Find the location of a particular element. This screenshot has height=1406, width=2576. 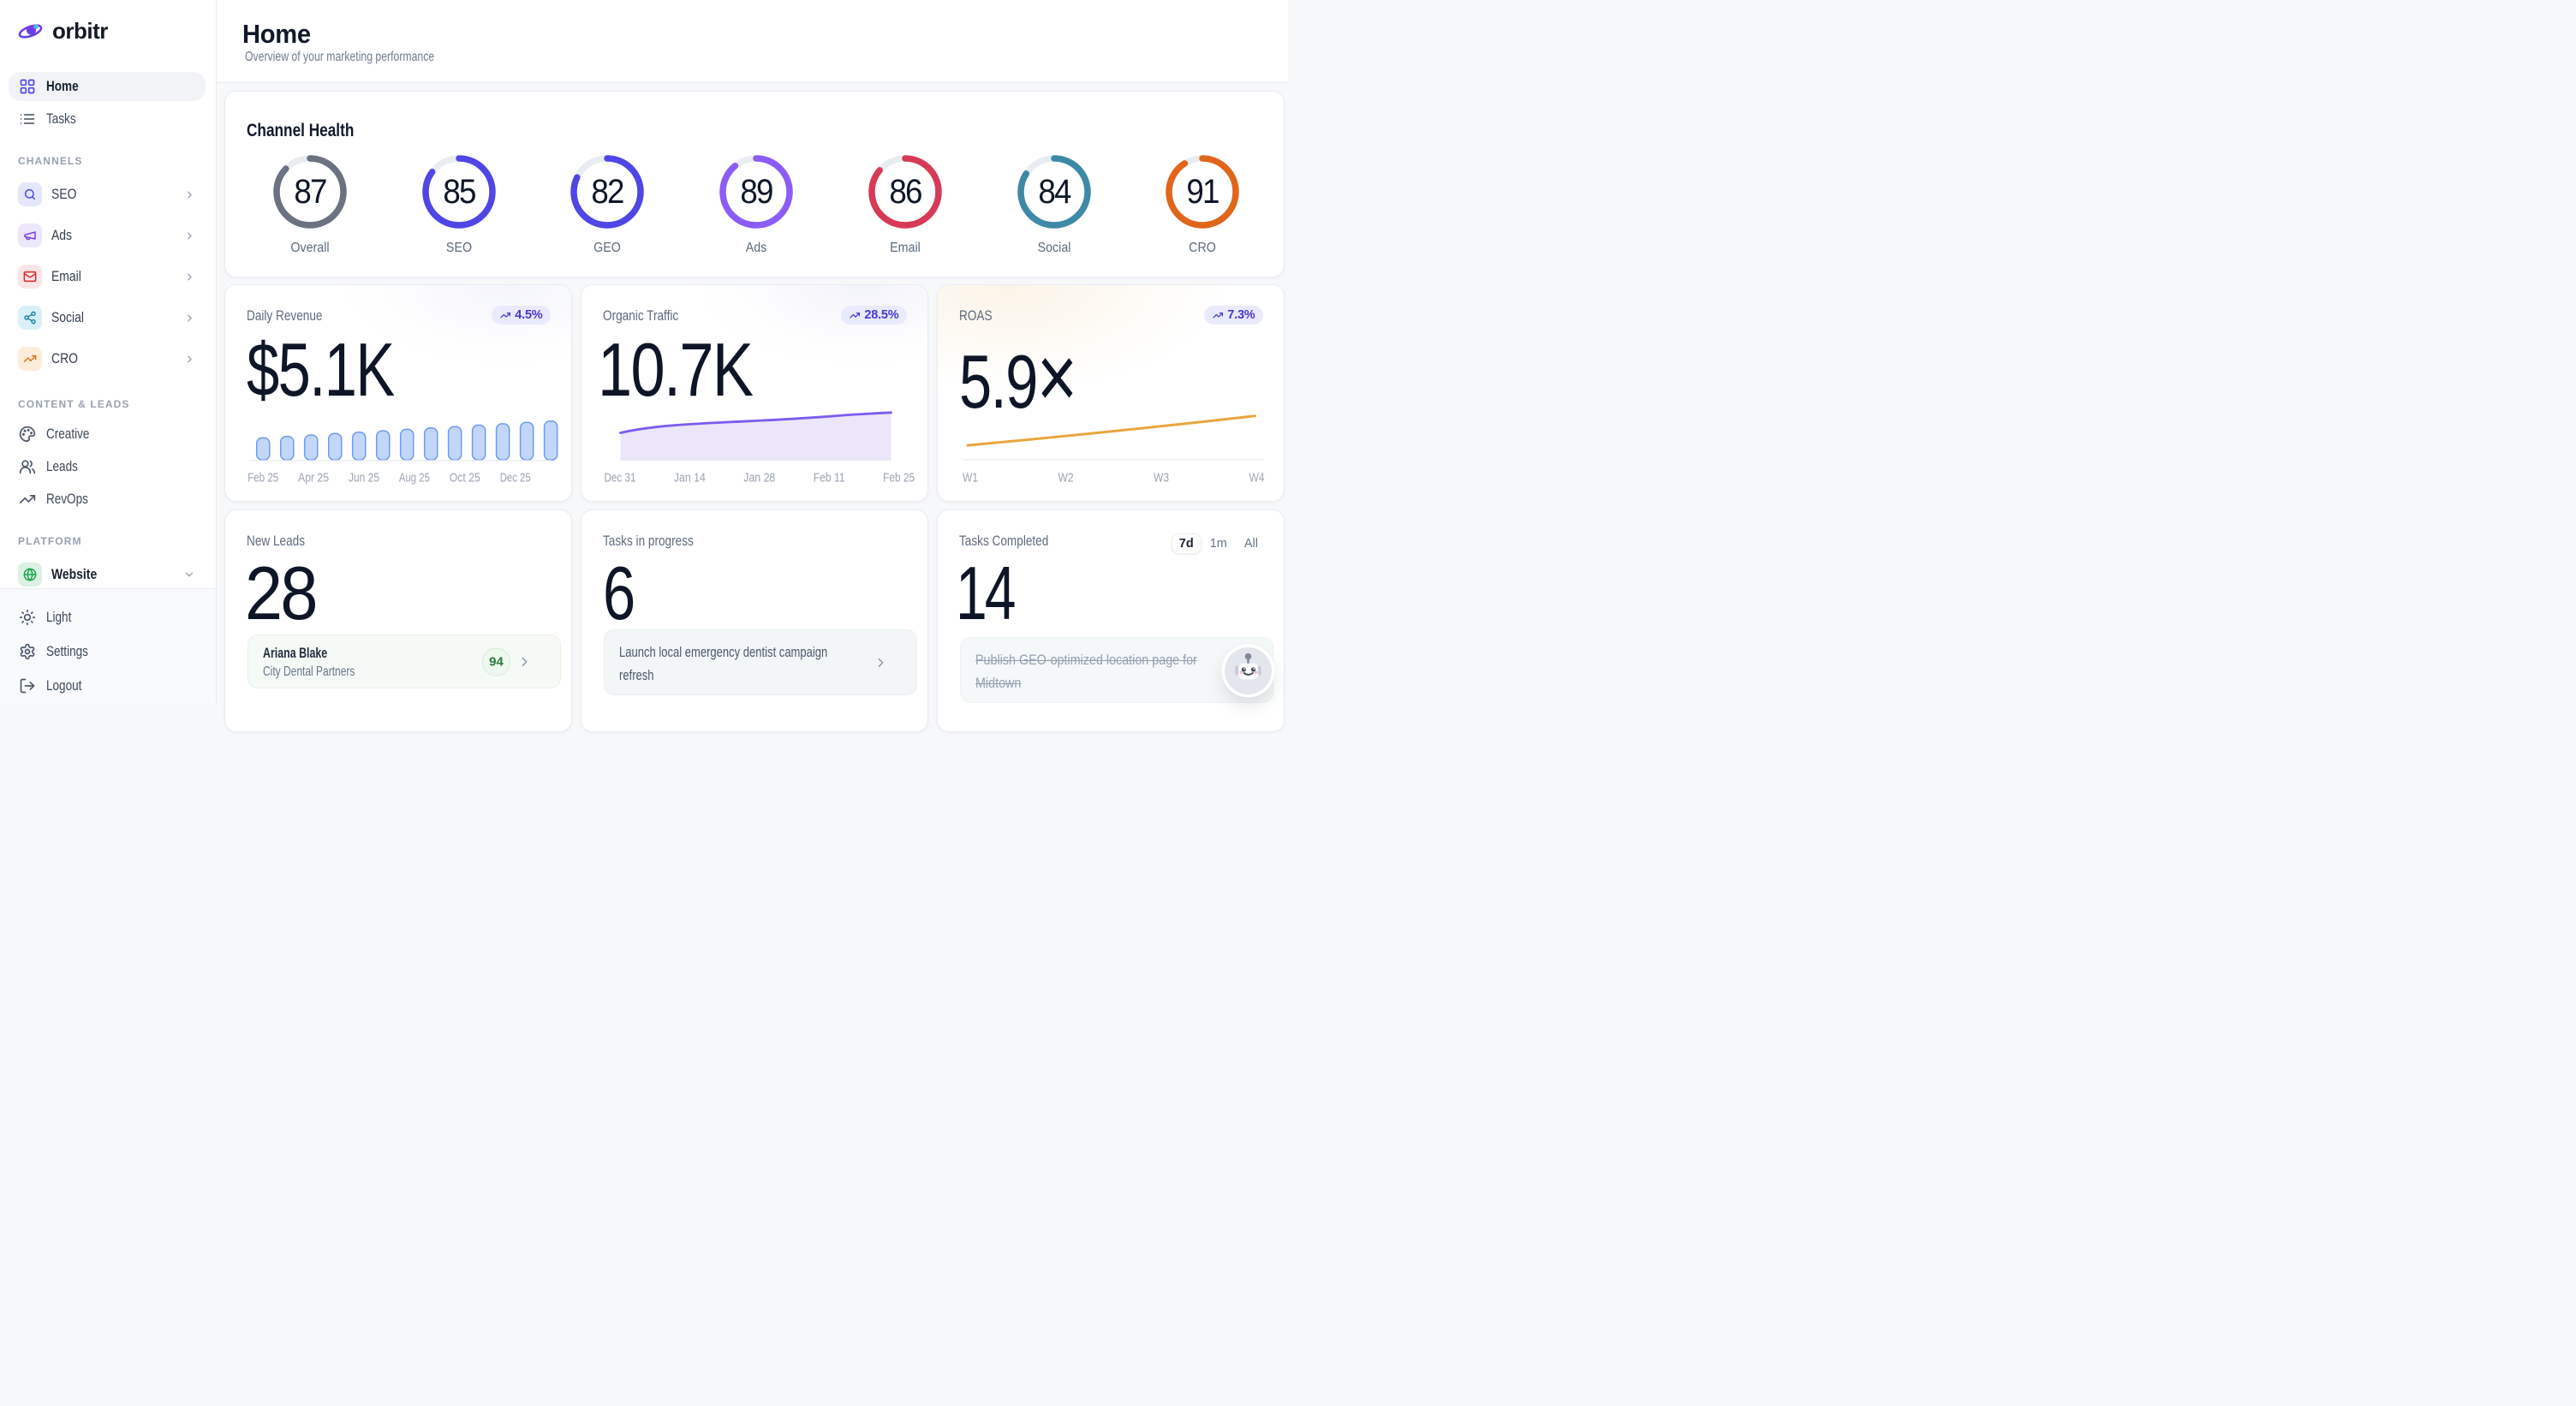

svg-text: Aug 25 is located at coordinates (414, 478).